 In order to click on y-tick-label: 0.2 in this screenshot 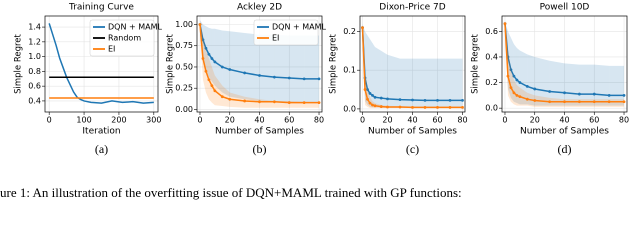, I will do `click(349, 31)`.